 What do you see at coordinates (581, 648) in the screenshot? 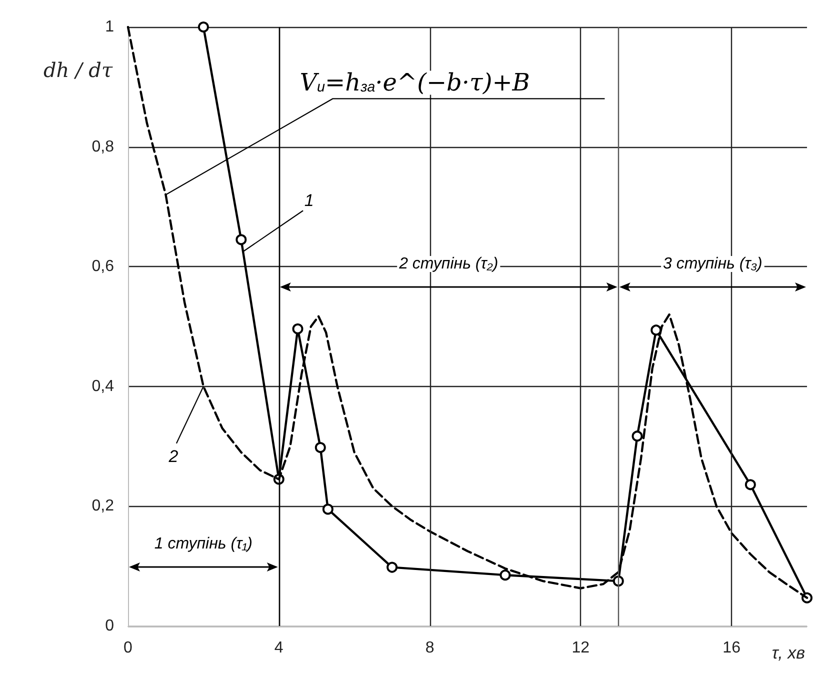
I see `x-tick-label: 12` at bounding box center [581, 648].